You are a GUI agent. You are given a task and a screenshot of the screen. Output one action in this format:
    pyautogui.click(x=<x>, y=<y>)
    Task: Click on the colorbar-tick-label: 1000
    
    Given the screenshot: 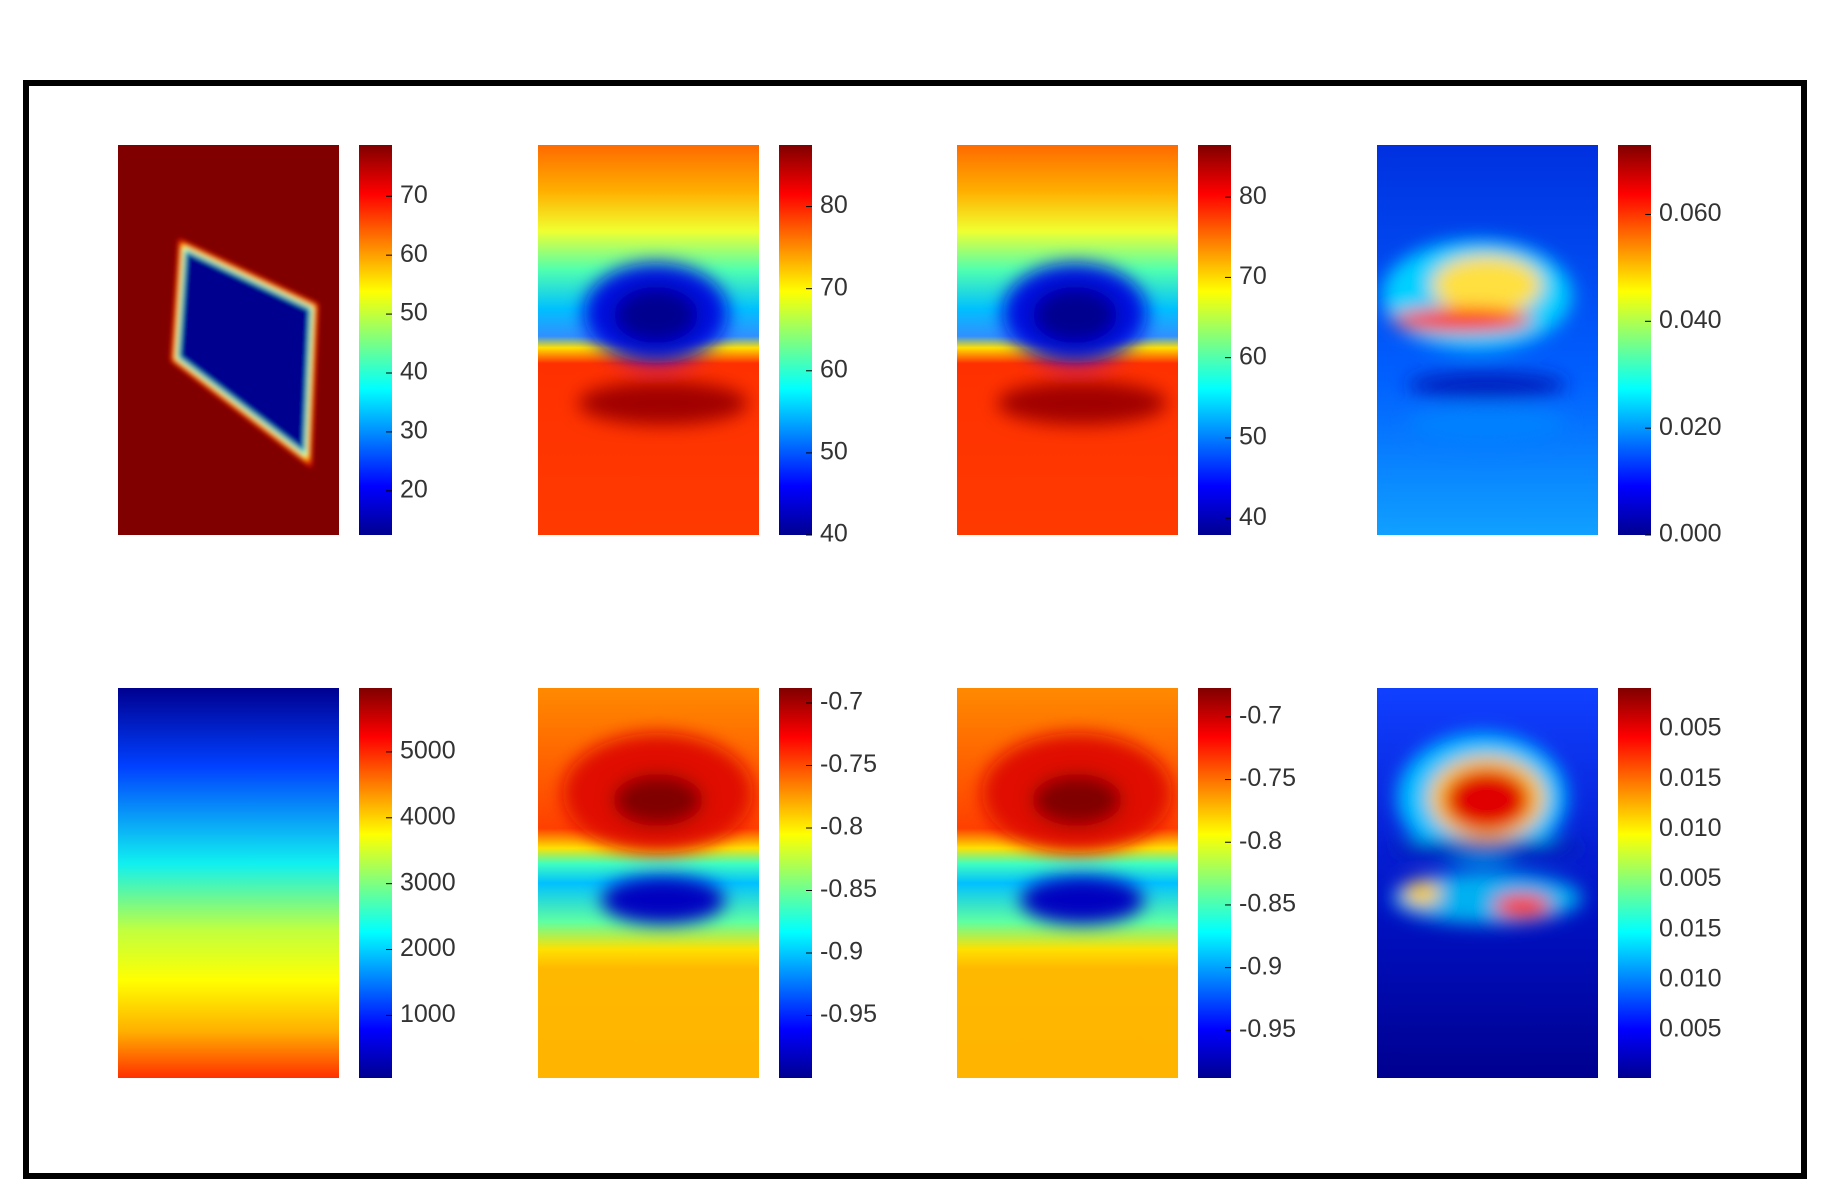 What is the action you would take?
    pyautogui.click(x=428, y=1014)
    